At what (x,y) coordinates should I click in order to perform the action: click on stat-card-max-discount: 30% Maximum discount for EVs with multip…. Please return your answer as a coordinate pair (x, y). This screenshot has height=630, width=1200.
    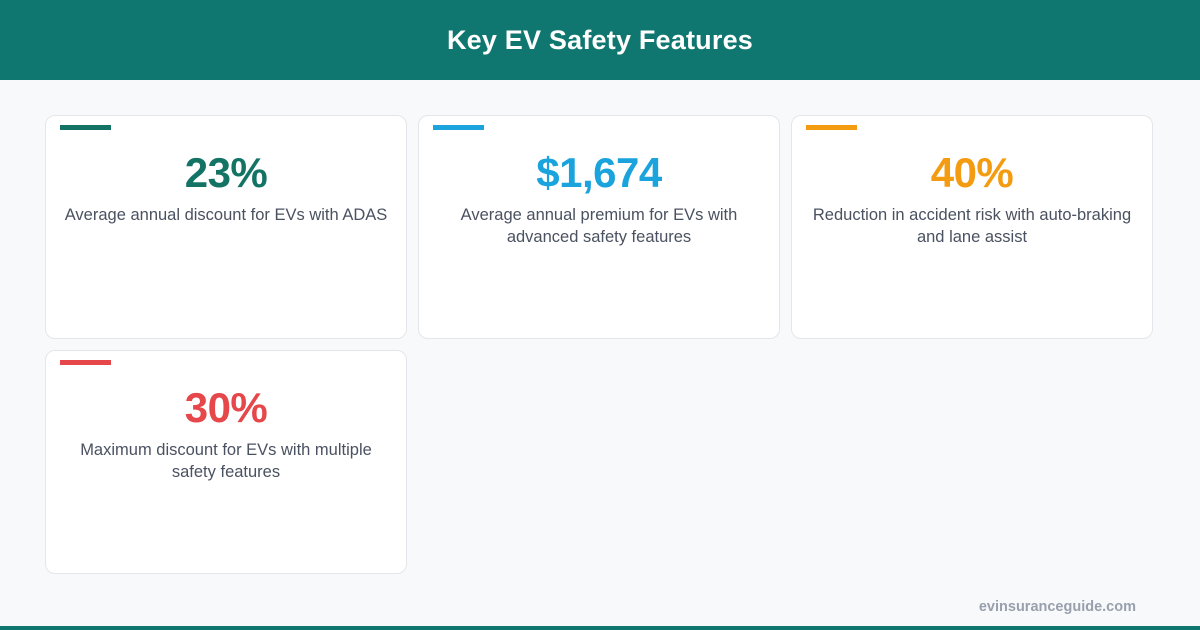
    Looking at the image, I should click on (226, 462).